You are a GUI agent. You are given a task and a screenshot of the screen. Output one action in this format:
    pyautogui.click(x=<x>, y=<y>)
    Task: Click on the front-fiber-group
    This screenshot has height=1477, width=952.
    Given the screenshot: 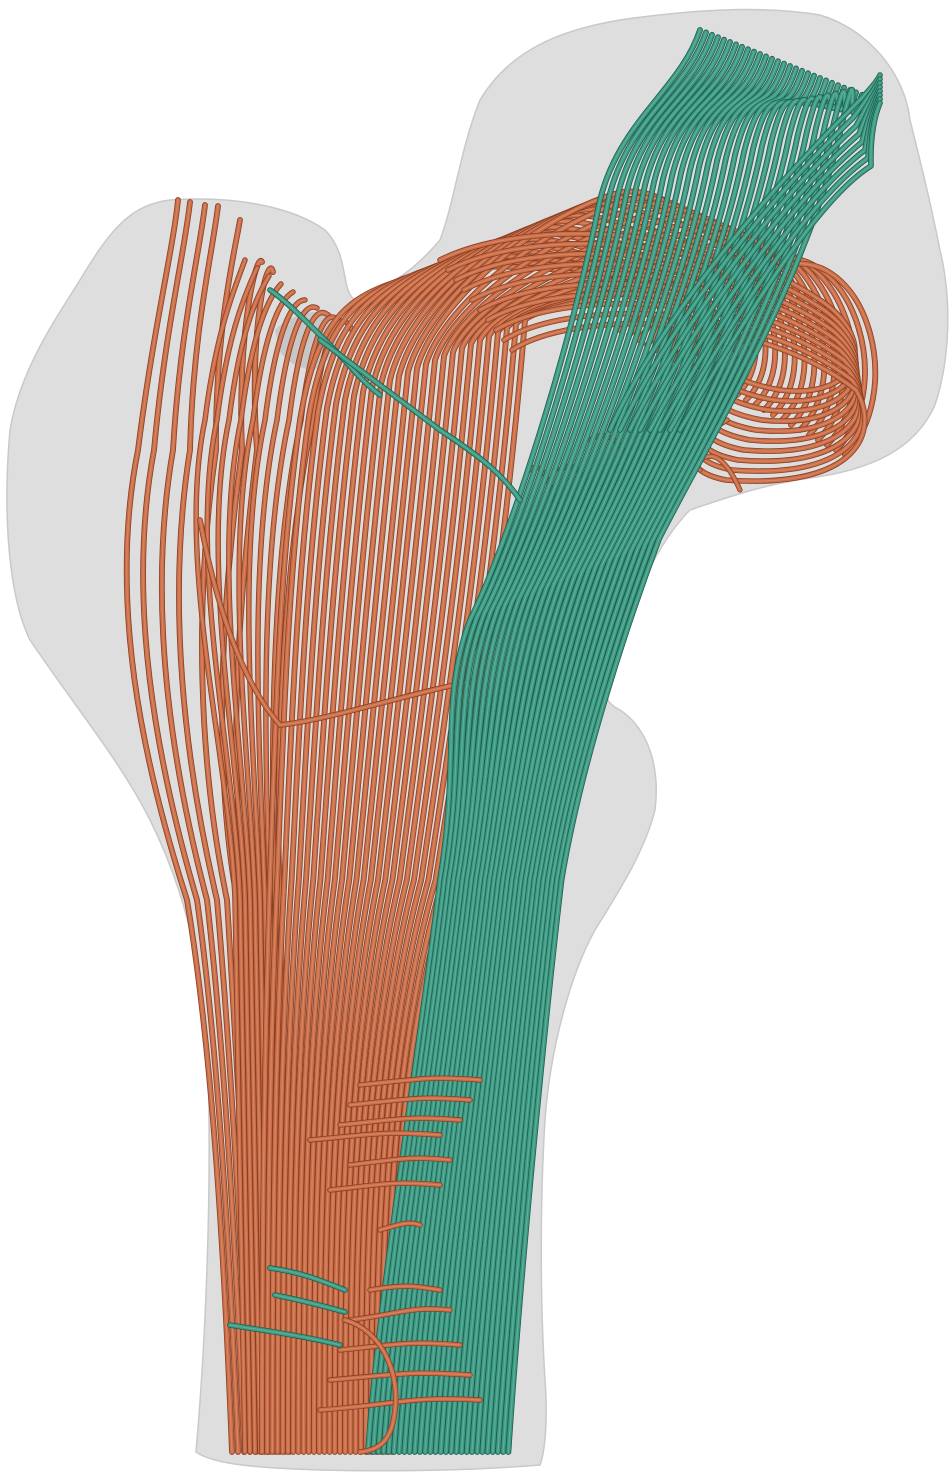 What is the action you would take?
    pyautogui.click(x=355, y=1265)
    